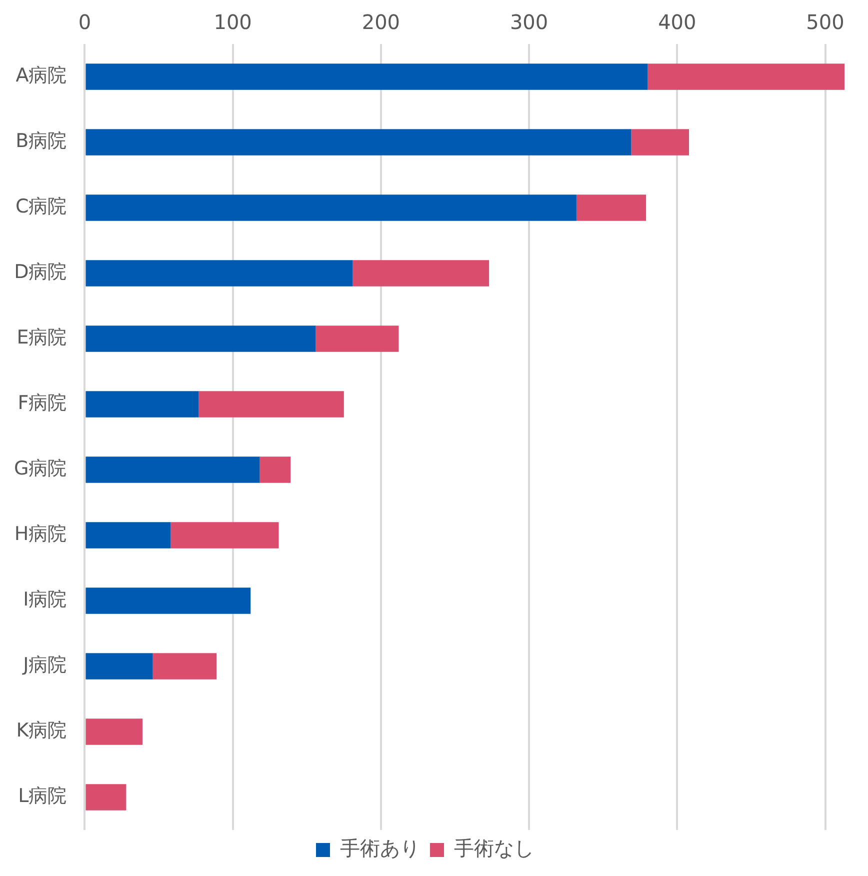 The width and height of the screenshot is (868, 876). Describe the element at coordinates (677, 22) in the screenshot. I see `x-tick-label: 400` at that location.